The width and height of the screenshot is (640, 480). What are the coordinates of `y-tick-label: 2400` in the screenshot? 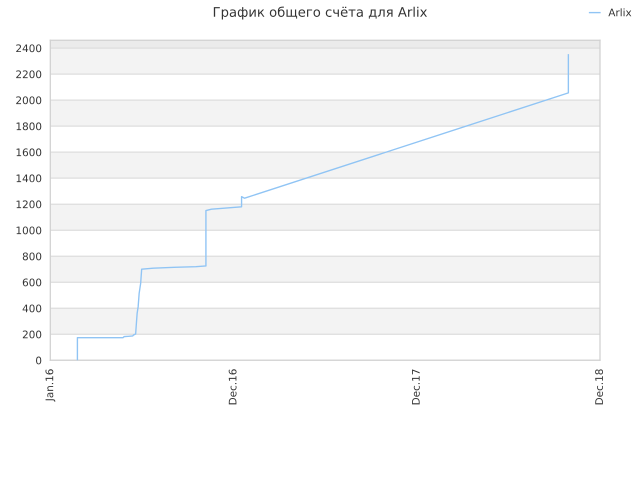 It's located at (29, 48).